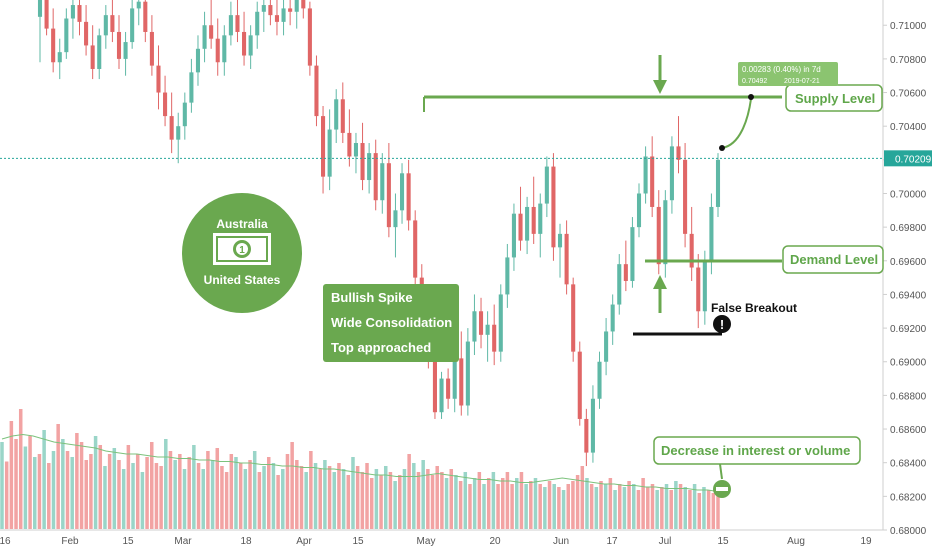  Describe the element at coordinates (391, 322) in the screenshot. I see `note-wide-consolidation: Wide Consolidation` at that location.